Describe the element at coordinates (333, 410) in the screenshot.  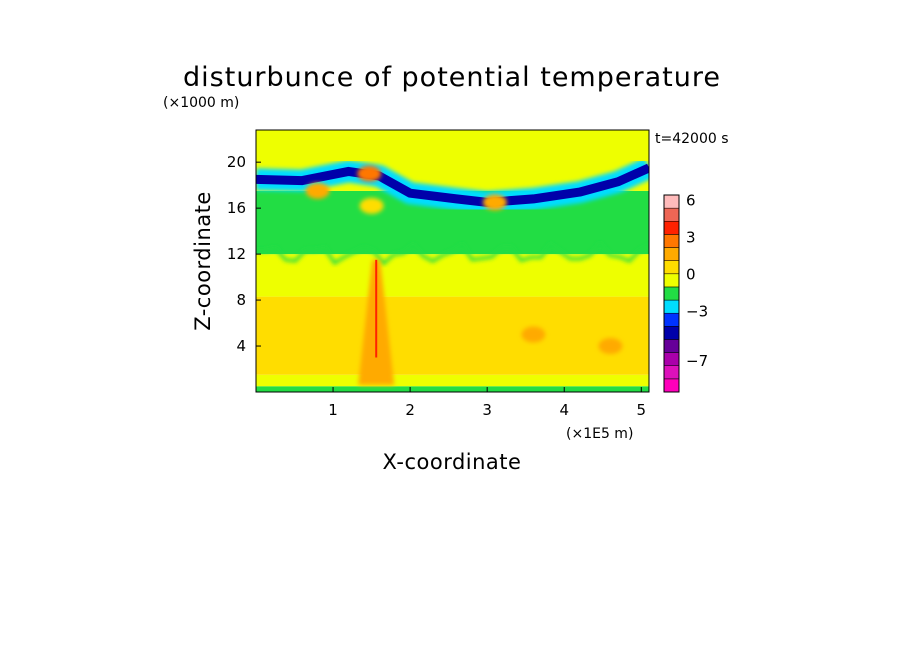
I see `x-tick-label: 1` at that location.